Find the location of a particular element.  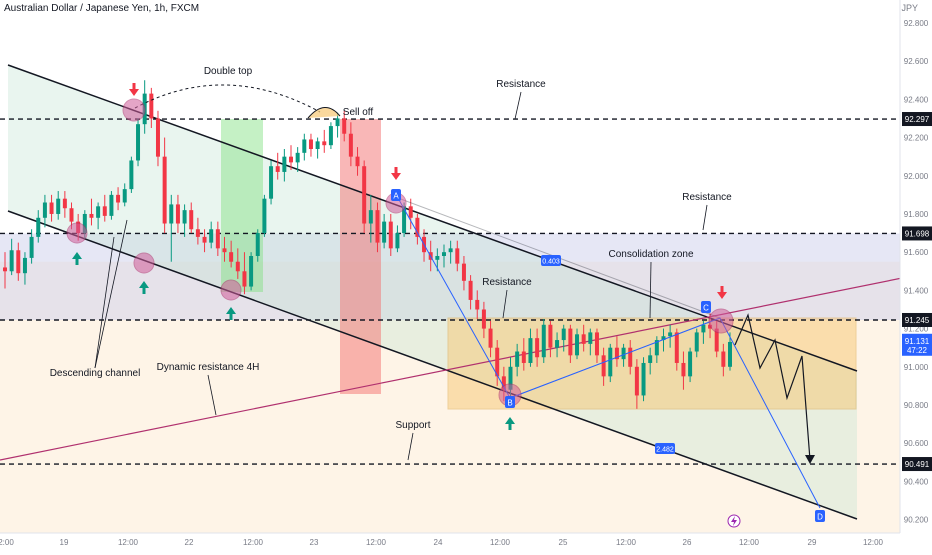

pattern-point-label: D is located at coordinates (820, 517).